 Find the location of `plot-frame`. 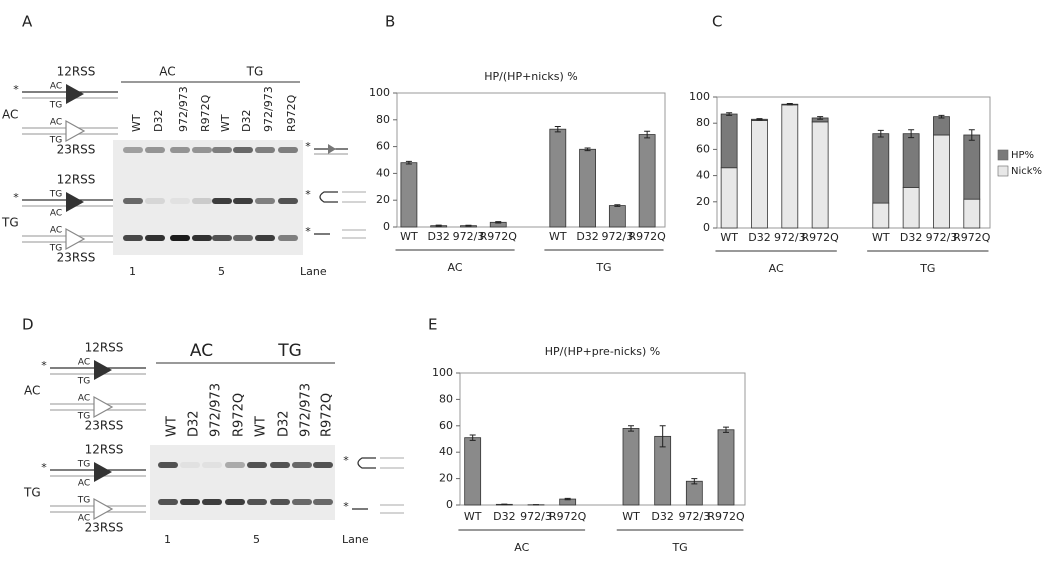

plot-frame is located at coordinates (531, 160).